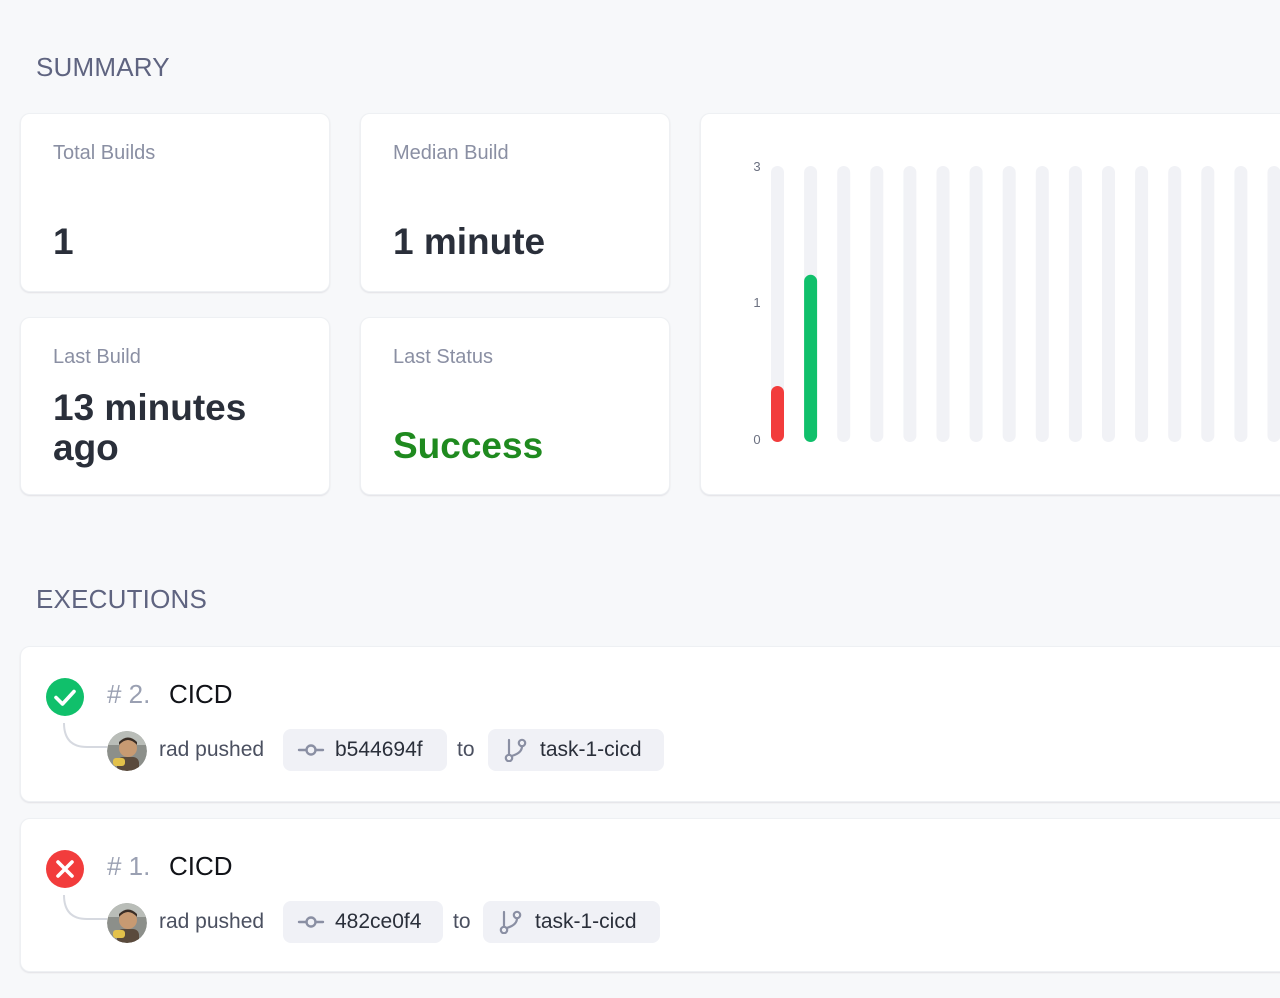  Describe the element at coordinates (515, 202) in the screenshot. I see `median-build-card: Median Build 1 minute` at that location.